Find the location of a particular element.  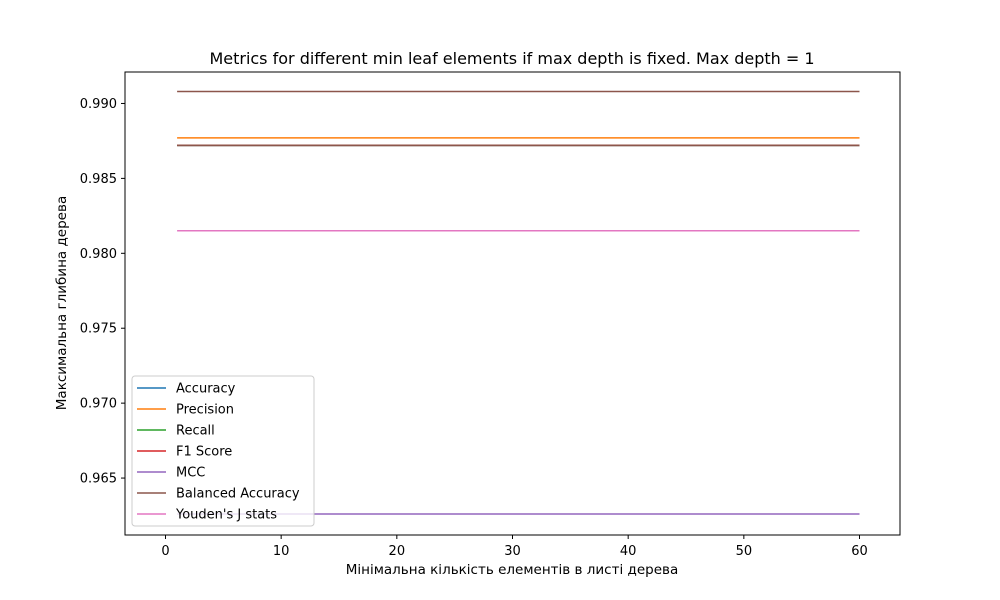

x-axis-ticks: 0 10 20 30 40 50 60 is located at coordinates (514, 547).